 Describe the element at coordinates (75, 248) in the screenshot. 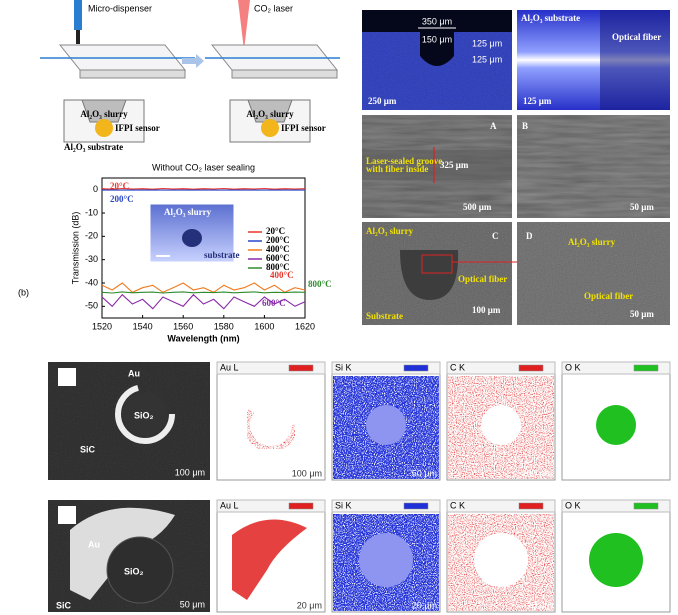

I see `y-axis-label: Transmission (dB)` at that location.